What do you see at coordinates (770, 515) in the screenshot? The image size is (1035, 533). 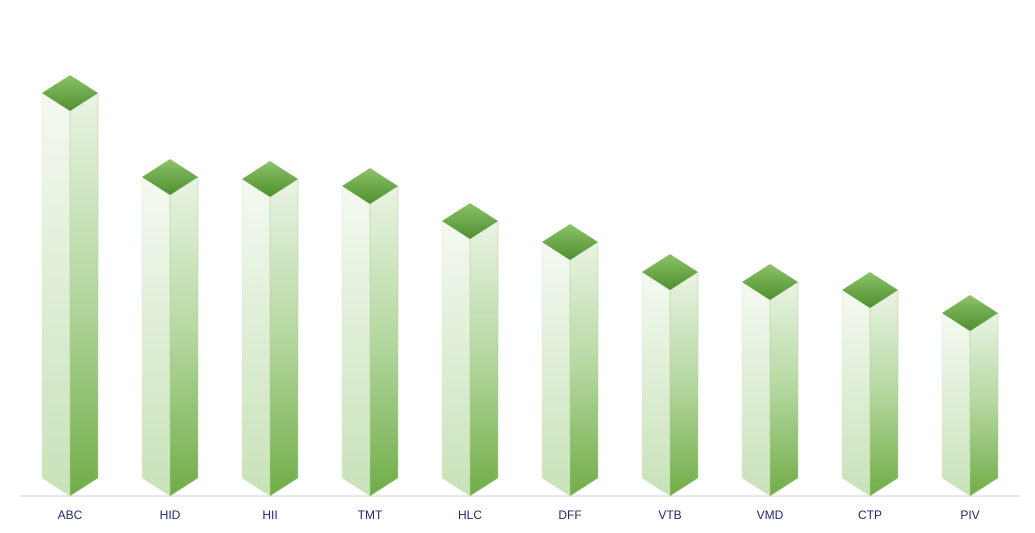 I see `x-tick-label: VMD` at bounding box center [770, 515].